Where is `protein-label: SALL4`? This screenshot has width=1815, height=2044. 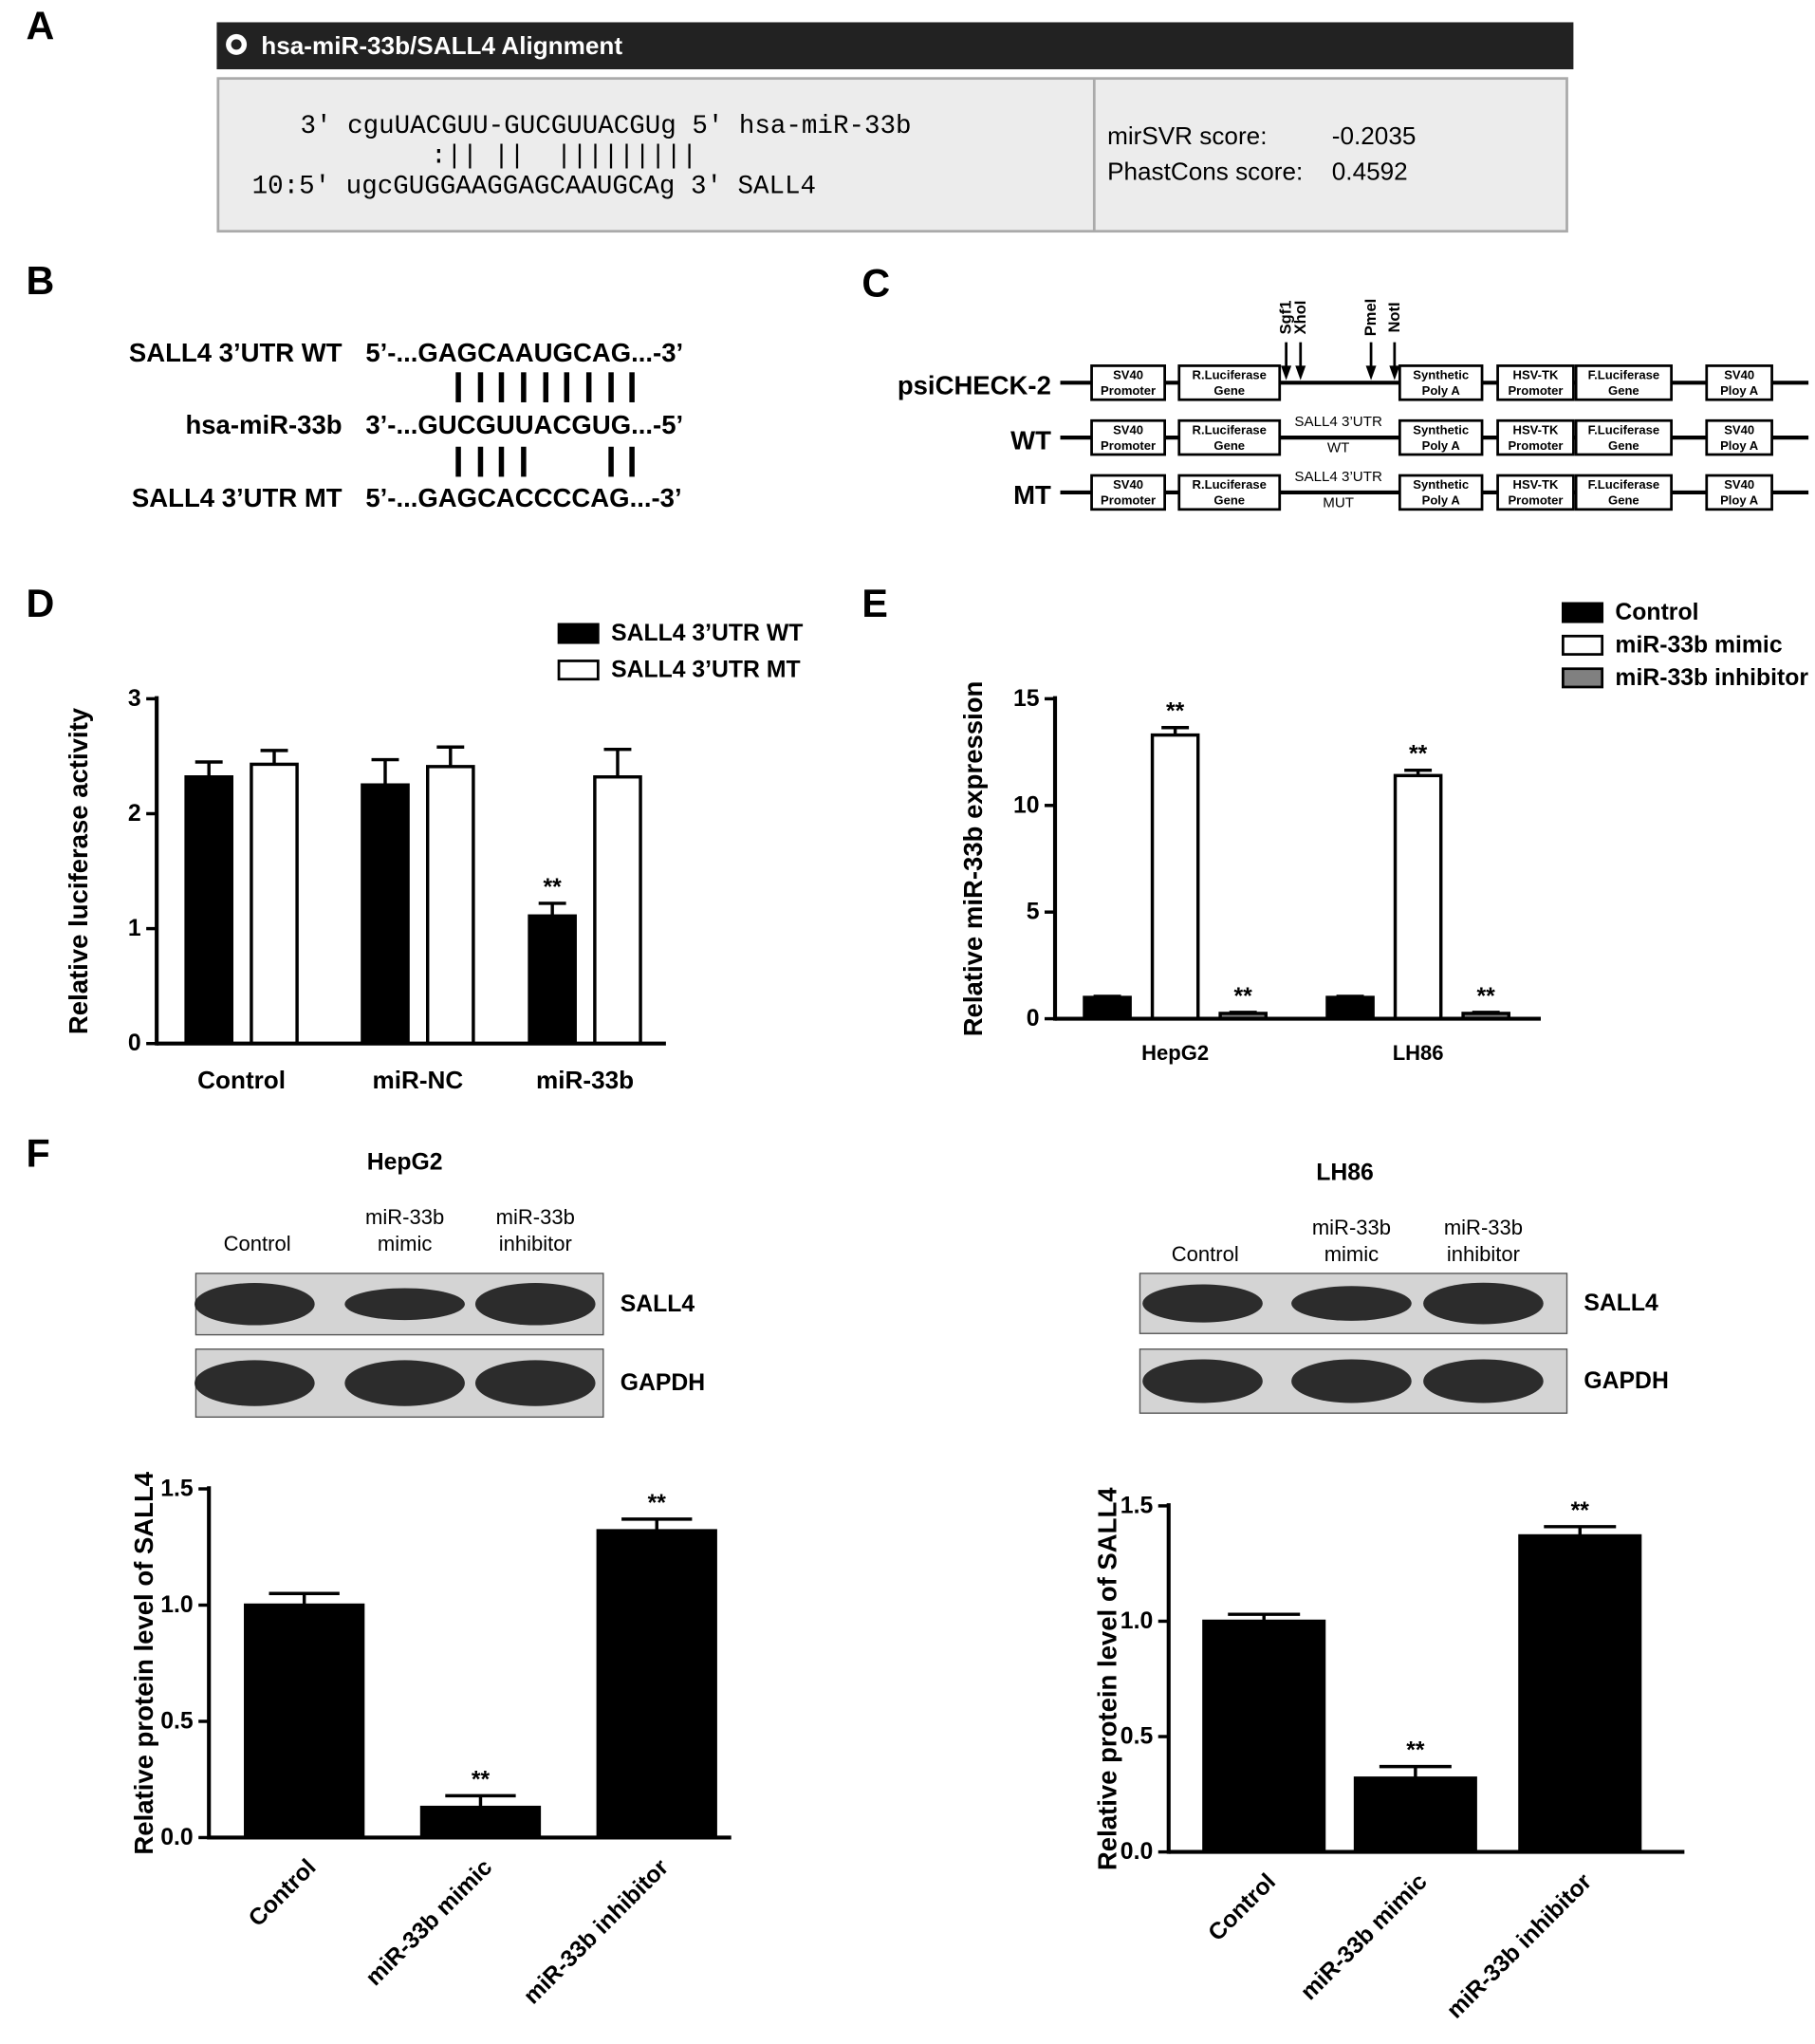
protein-label: SALL4 is located at coordinates (657, 1304).